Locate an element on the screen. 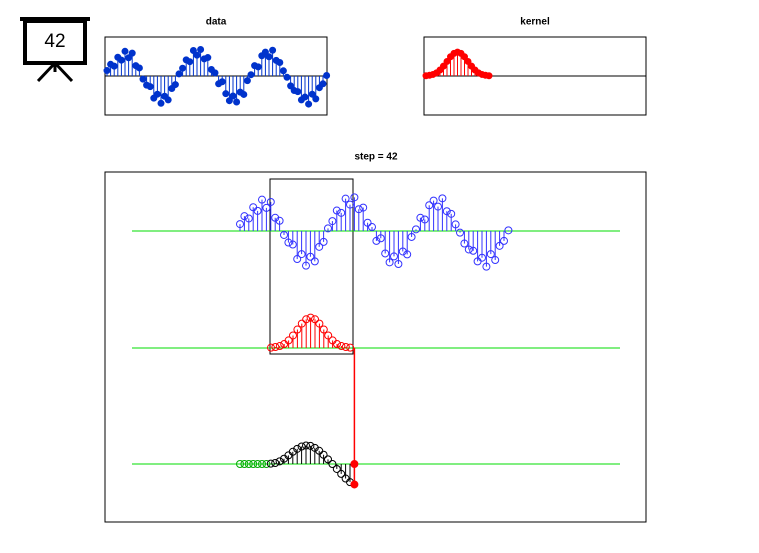 This screenshot has height=553, width=759. badge-icon is located at coordinates (55, 50).